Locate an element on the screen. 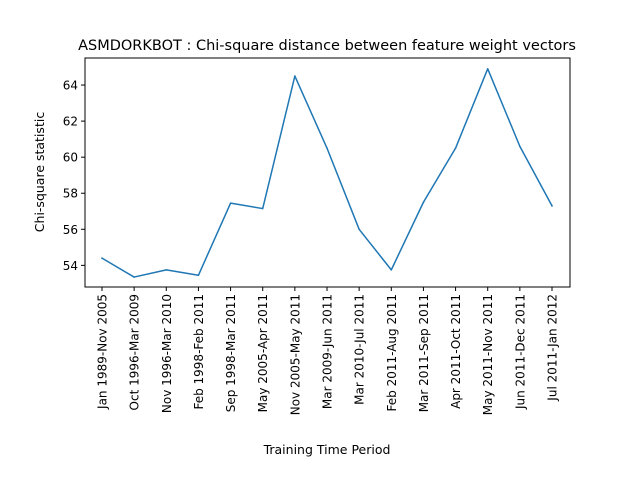 The image size is (640, 480). x-tick-label: Oct 1996-Mar 2009 is located at coordinates (135, 352).